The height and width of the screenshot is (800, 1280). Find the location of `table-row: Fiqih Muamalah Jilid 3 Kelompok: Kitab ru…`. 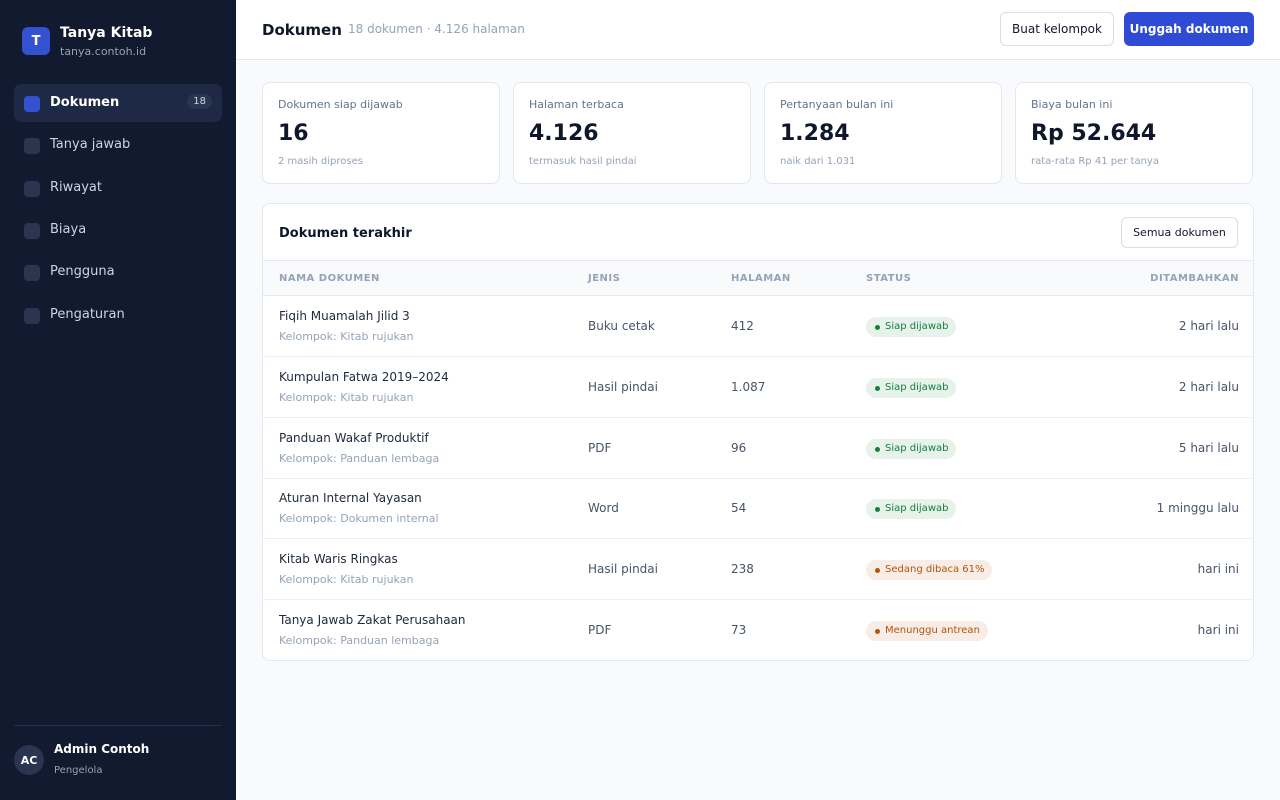

table-row: Fiqih Muamalah Jilid 3 Kelompok: Kitab ru… is located at coordinates (758, 326).